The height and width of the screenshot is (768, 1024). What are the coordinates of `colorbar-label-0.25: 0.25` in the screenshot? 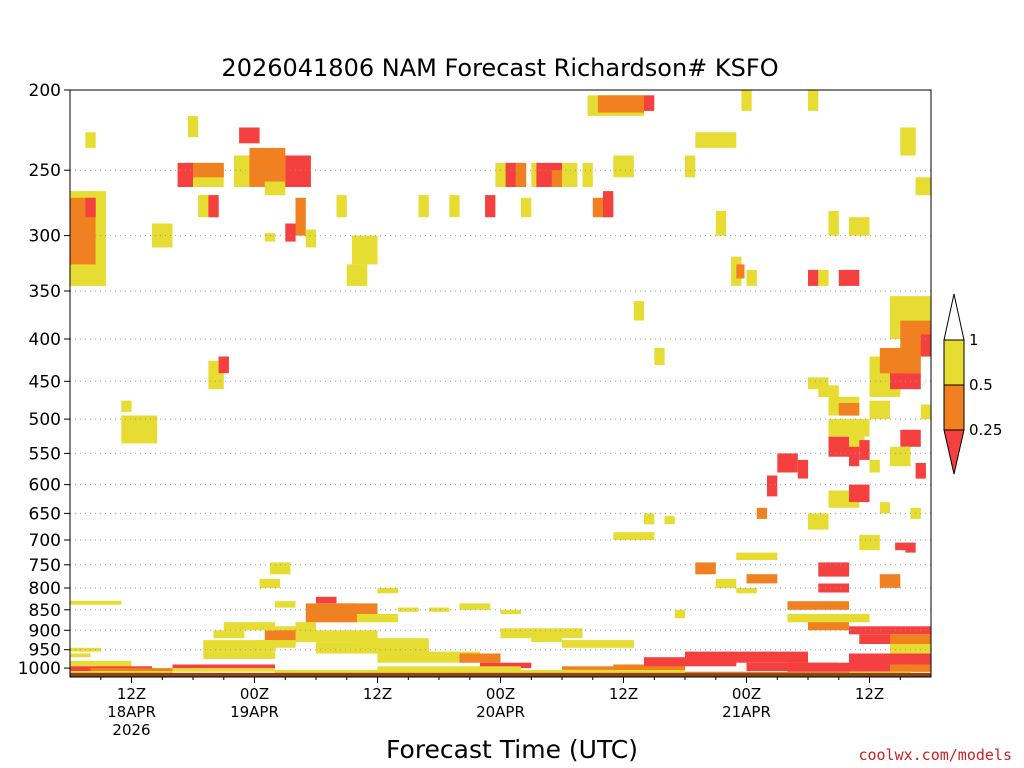 It's located at (985, 430).